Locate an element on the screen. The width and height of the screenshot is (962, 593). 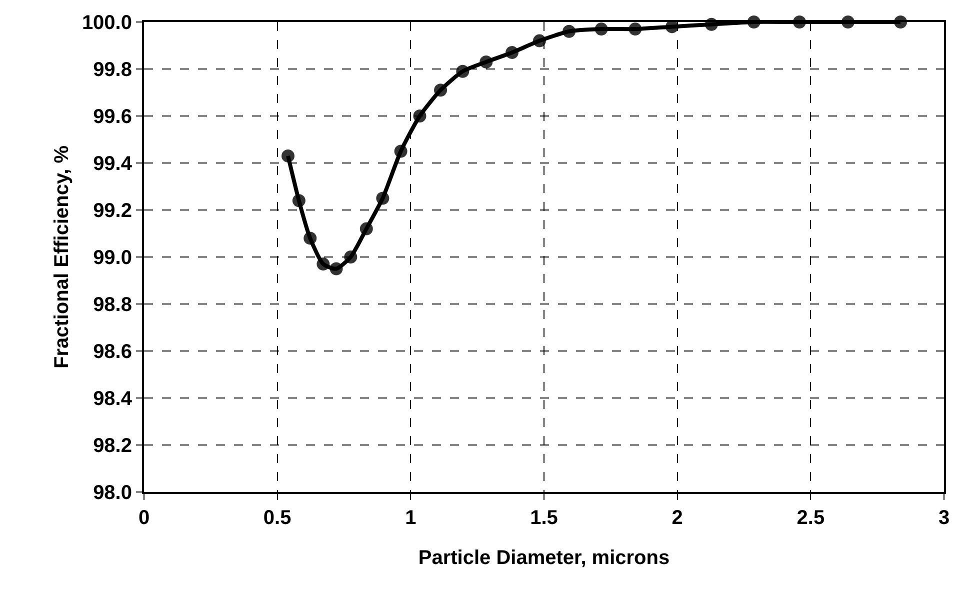
y-tick-label: 98.4 is located at coordinates (113, 399).